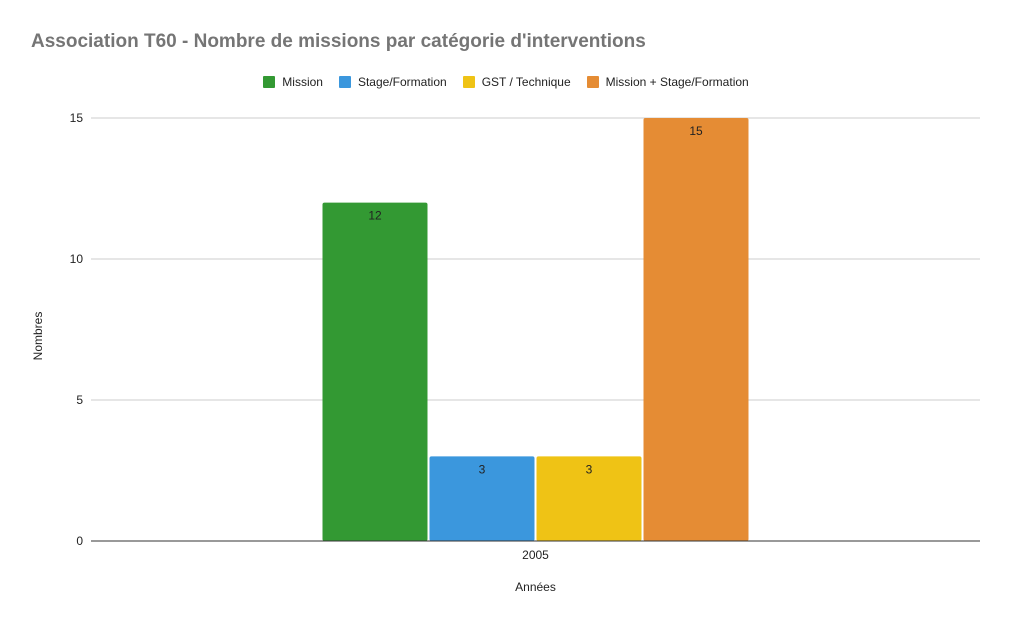  I want to click on y-tick-label: 15, so click(77, 118).